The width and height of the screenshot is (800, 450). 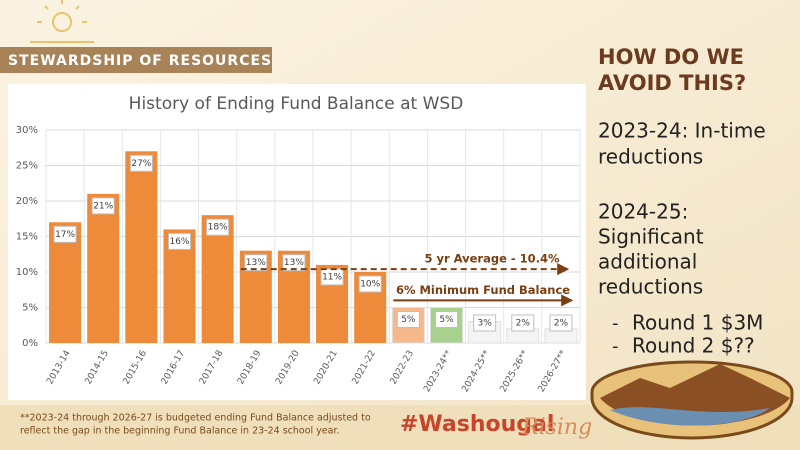 I want to click on value-label: 27%, so click(x=141, y=164).